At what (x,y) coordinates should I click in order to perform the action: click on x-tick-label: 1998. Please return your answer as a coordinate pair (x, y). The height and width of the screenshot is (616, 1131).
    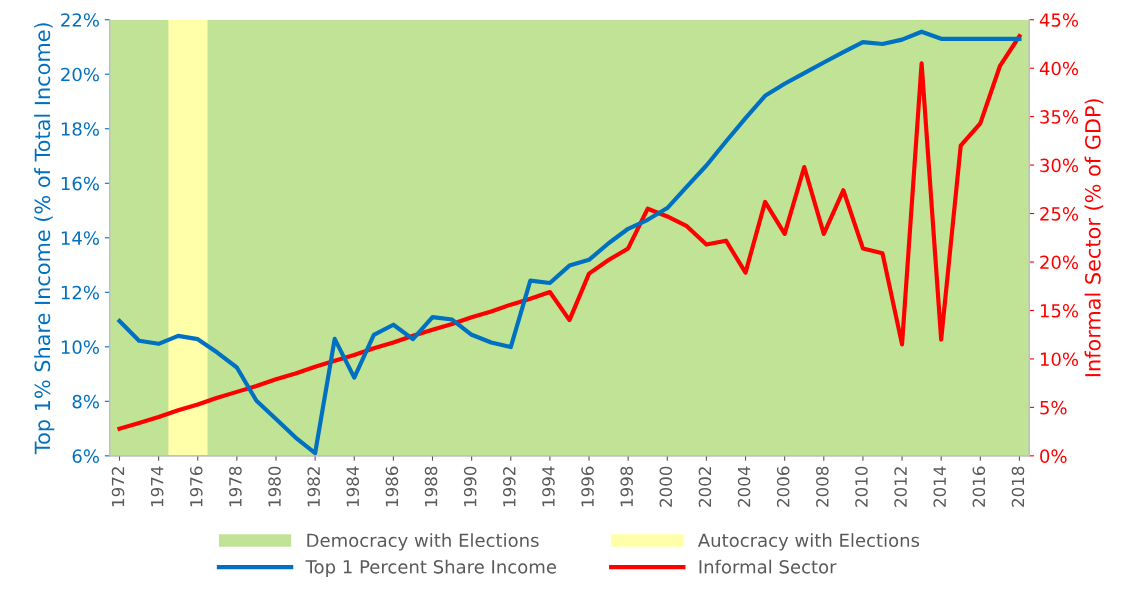
    Looking at the image, I should click on (626, 486).